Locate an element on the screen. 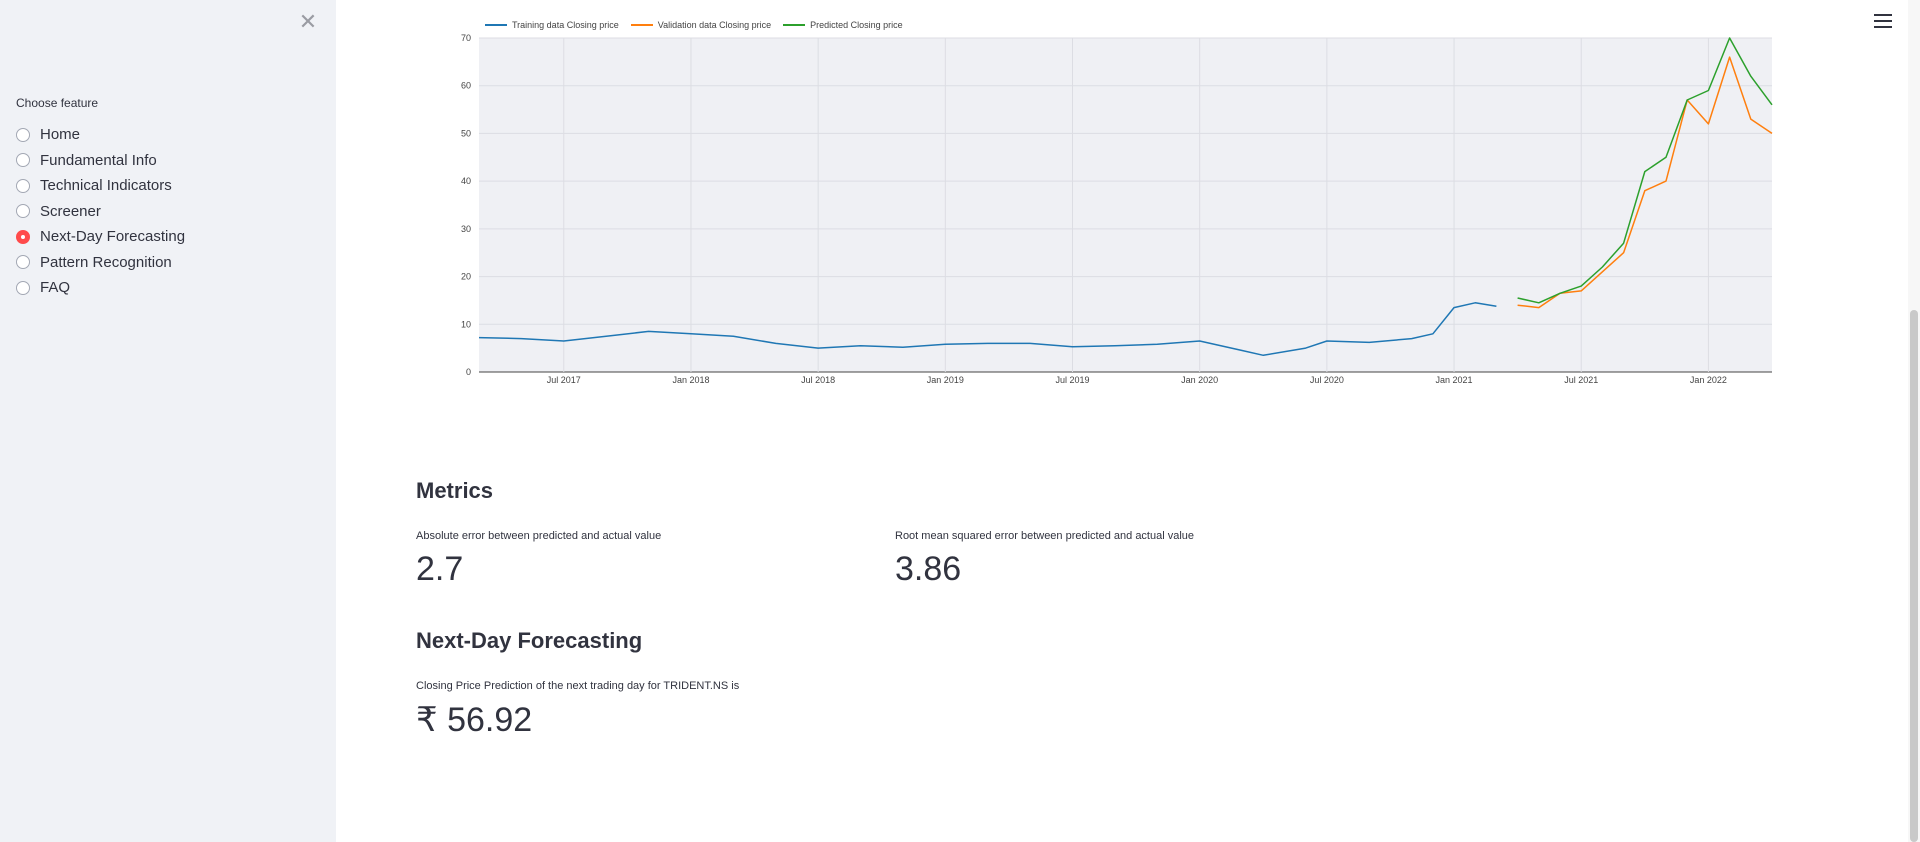  x-tick-label: Jan 2018 is located at coordinates (690, 380).